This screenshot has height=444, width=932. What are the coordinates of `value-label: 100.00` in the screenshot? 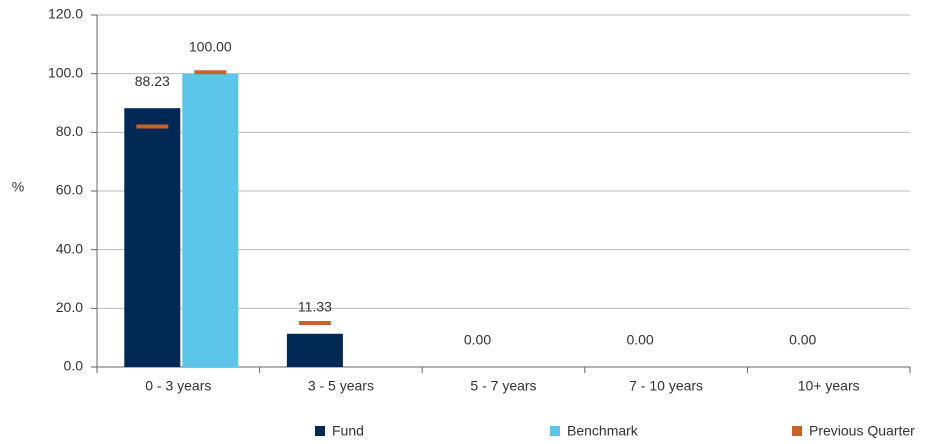 It's located at (210, 46).